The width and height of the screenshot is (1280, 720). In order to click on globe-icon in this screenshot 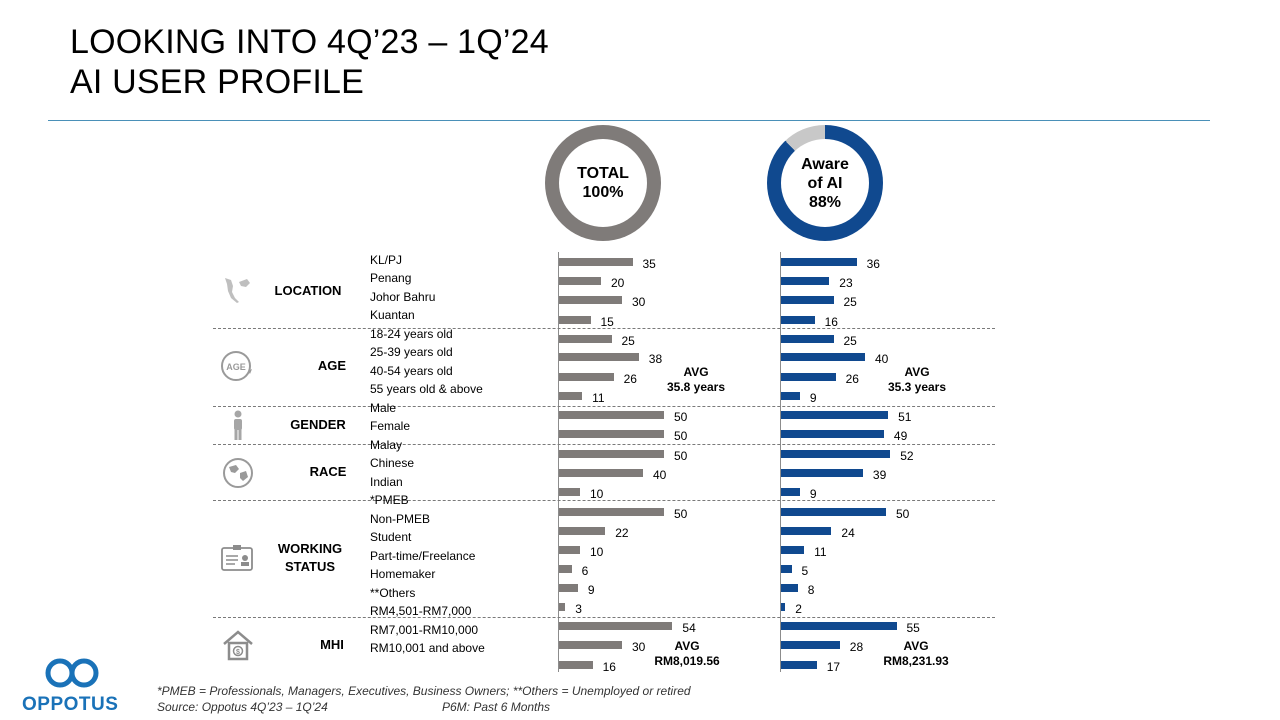, I will do `click(238, 473)`.